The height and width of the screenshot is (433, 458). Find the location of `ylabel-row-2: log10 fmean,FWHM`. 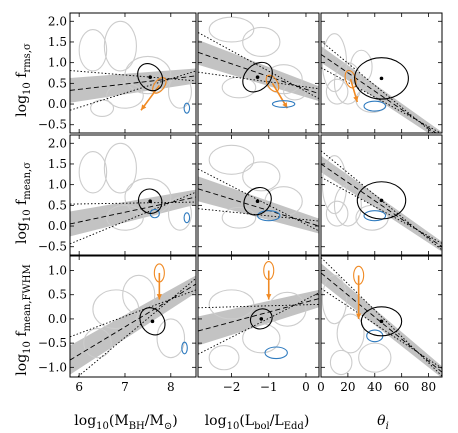

ylabel-row-2: log10 fmean,FWHM is located at coordinates (23, 319).